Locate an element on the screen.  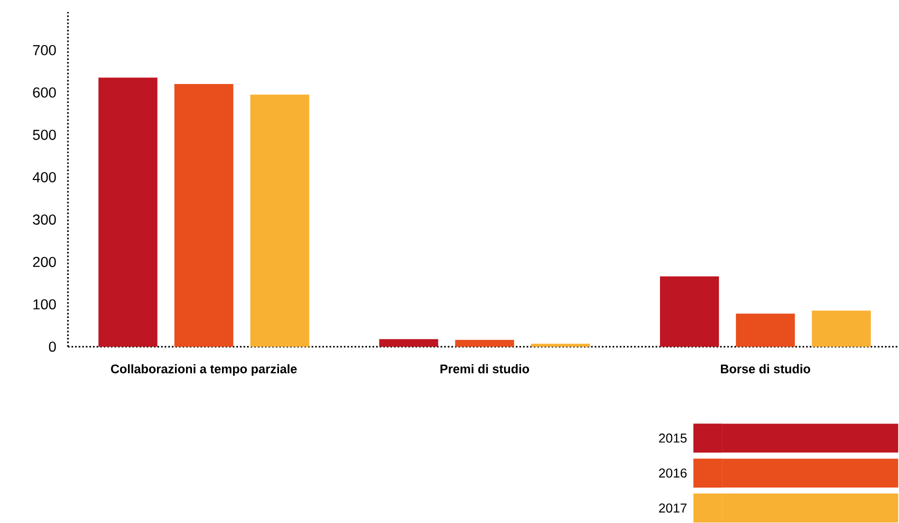
y-tick-label: 500 is located at coordinates (44, 135).